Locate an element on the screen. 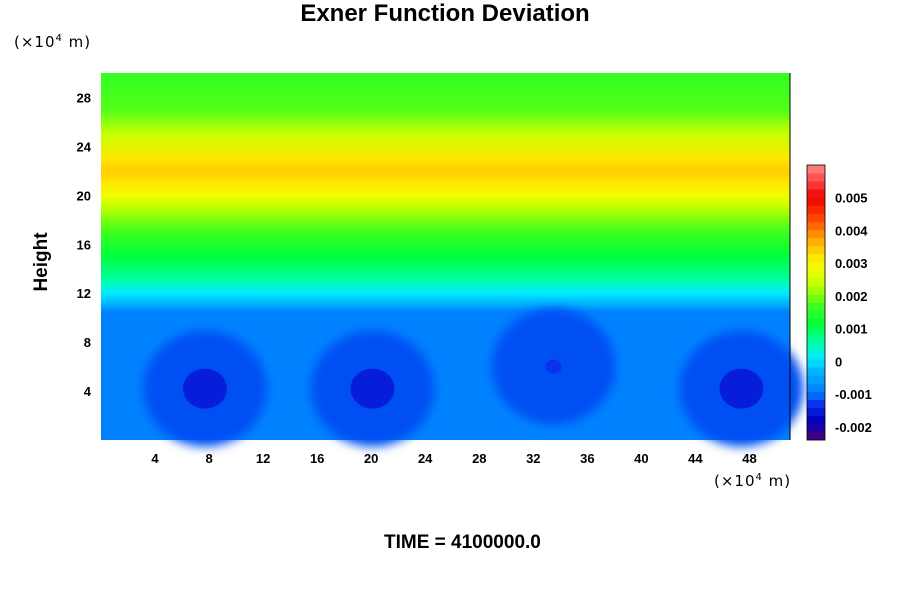 The width and height of the screenshot is (900, 600). y-tick-label-4: 20 is located at coordinates (84, 195).